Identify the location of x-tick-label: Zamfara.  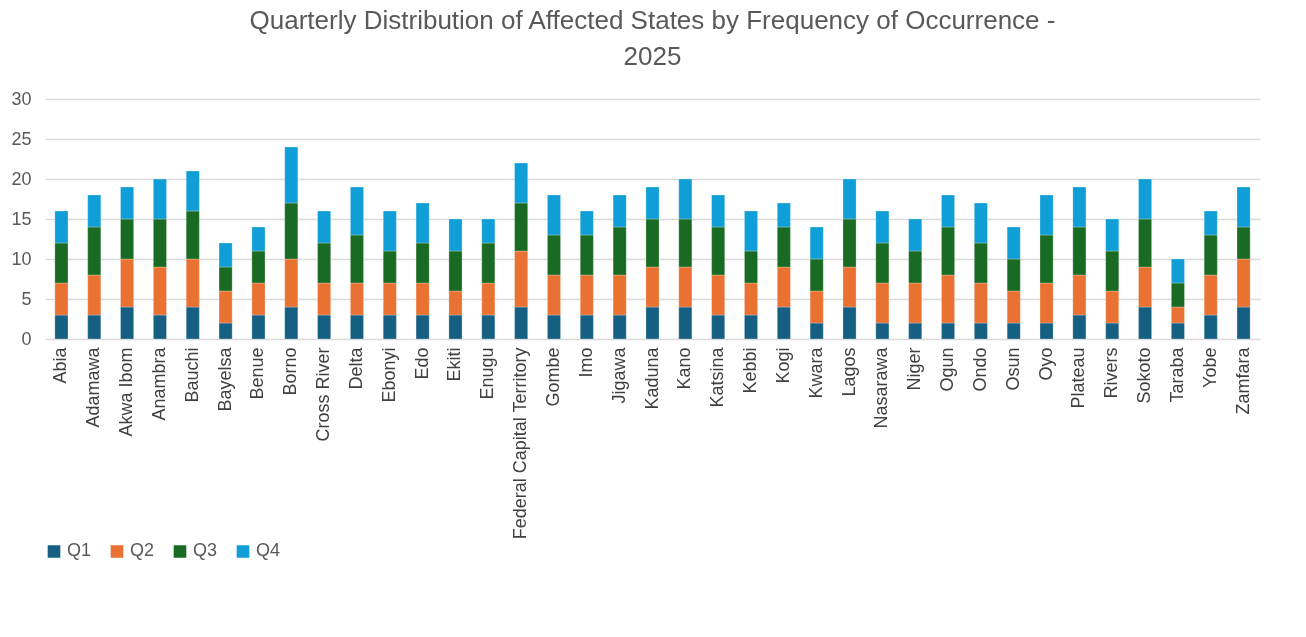
(1242, 380).